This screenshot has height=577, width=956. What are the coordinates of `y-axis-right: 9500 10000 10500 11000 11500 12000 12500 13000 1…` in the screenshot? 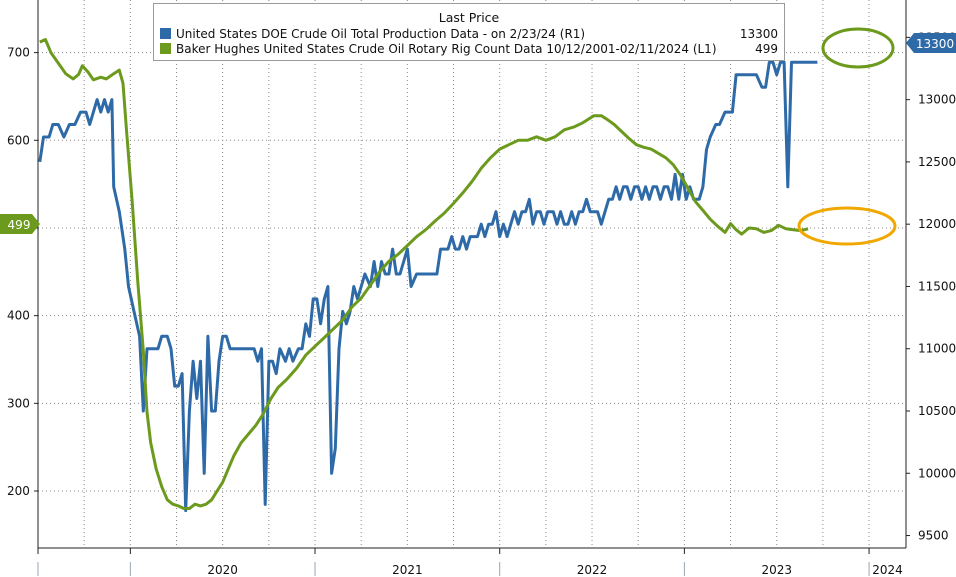 It's located at (931, 286).